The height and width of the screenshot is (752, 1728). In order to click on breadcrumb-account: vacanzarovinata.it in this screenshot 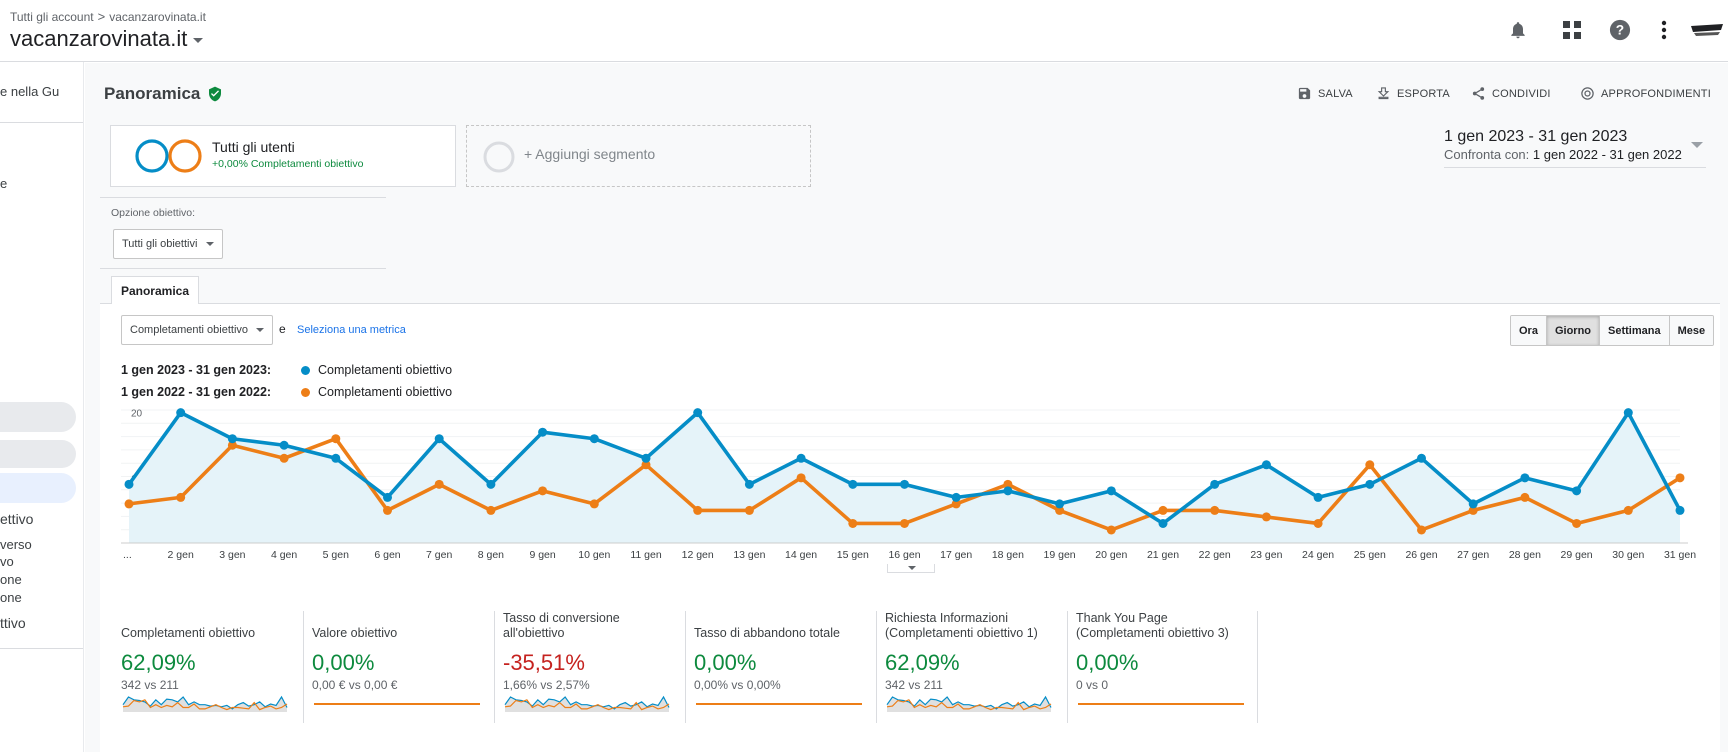, I will do `click(157, 16)`.